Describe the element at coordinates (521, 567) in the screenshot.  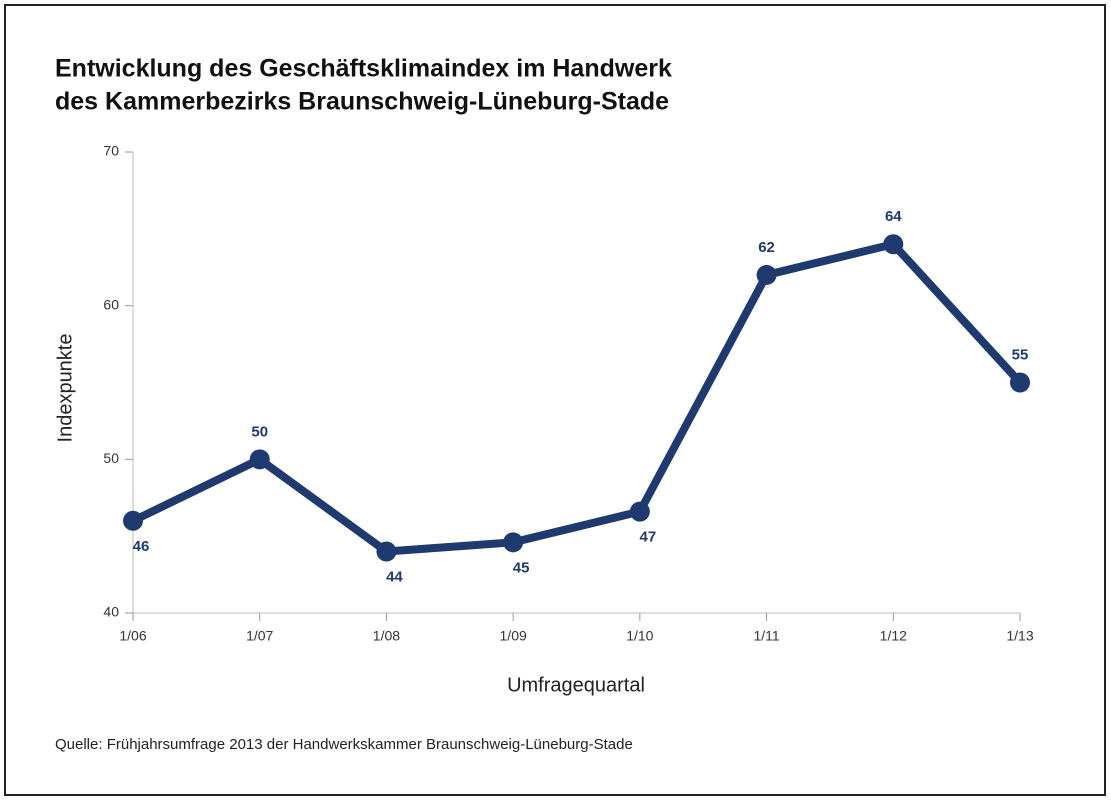
I see `data-label: 45` at that location.